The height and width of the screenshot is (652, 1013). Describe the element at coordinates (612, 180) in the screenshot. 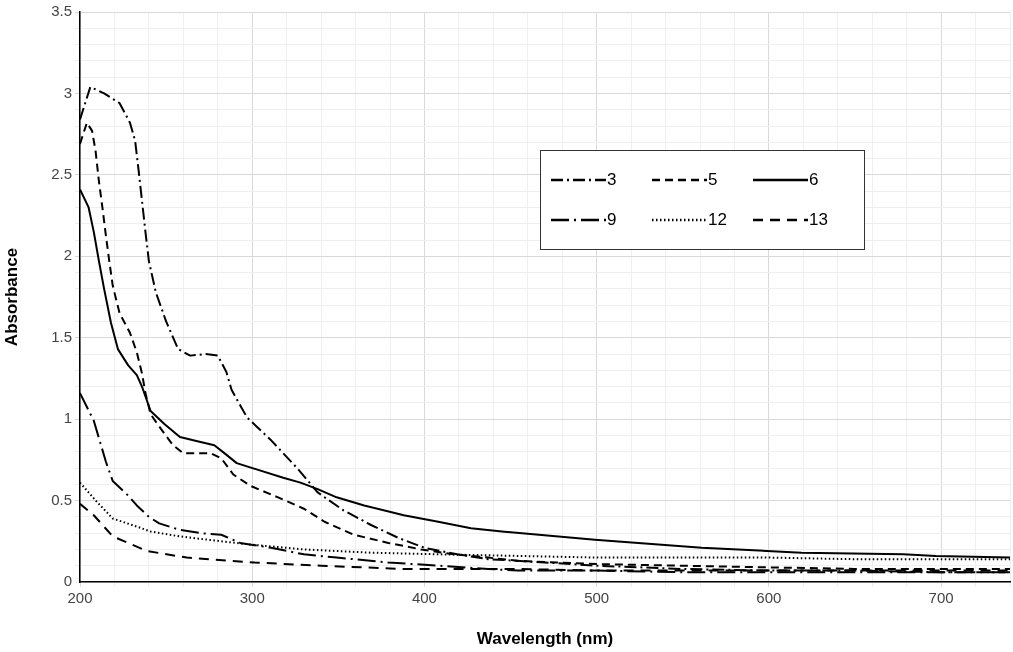

I see `legend-label: 3` at that location.